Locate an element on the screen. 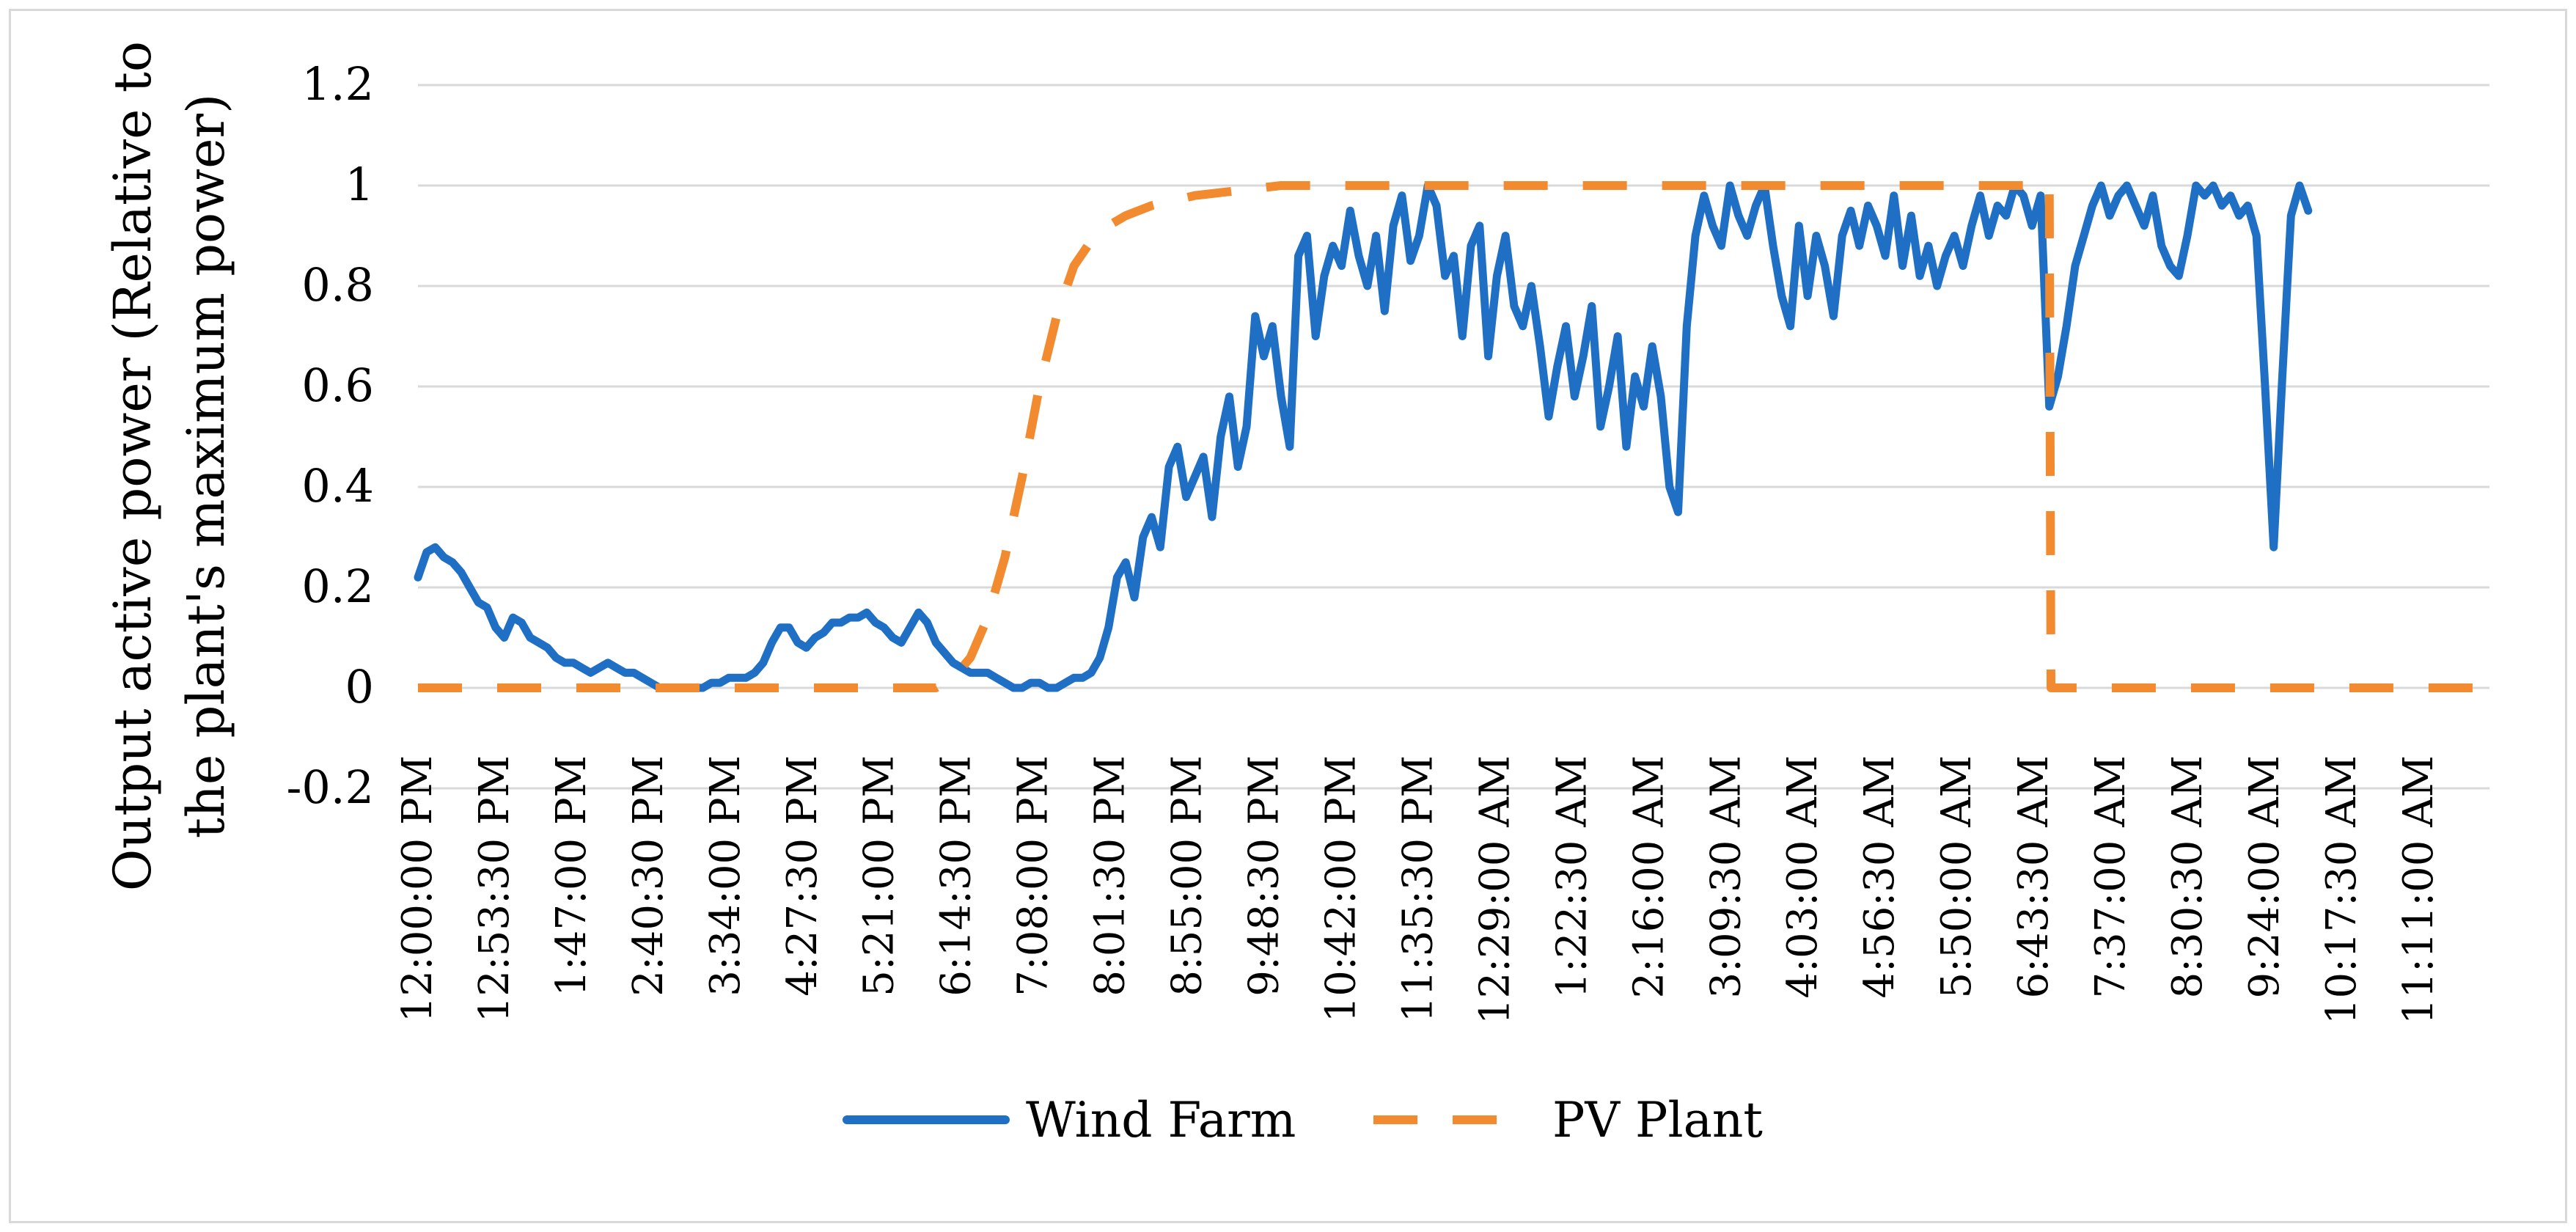 This screenshot has width=2576, height=1232. x-tick-label: 3:34:00 PM is located at coordinates (726, 876).